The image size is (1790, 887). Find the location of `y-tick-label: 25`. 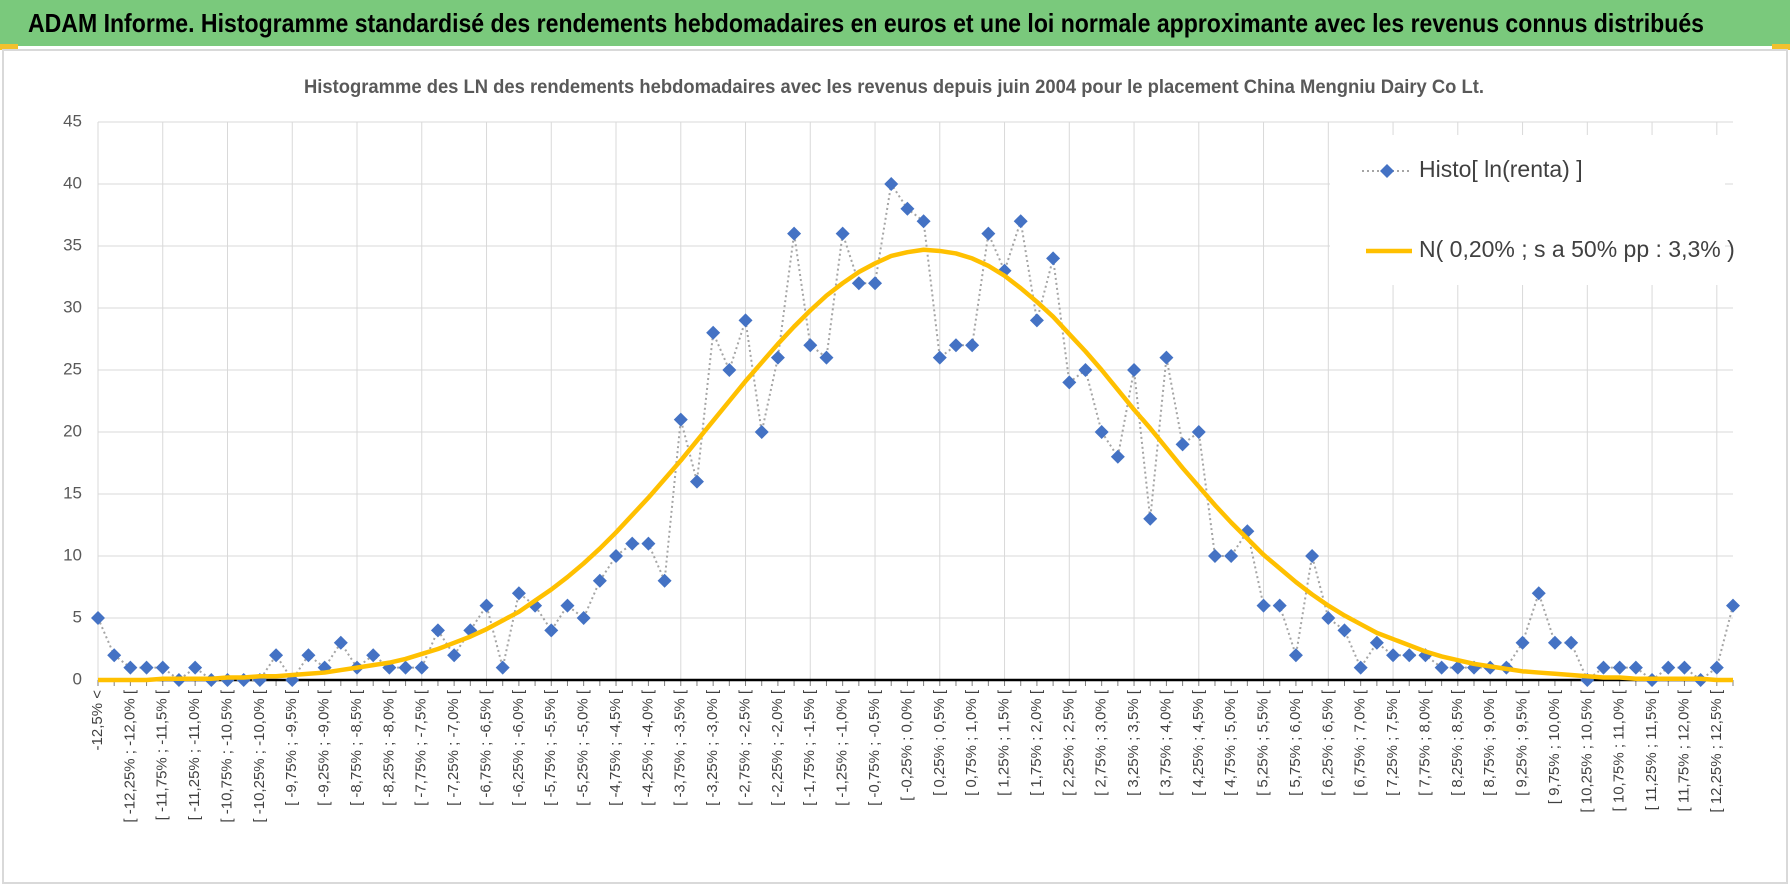

y-tick-label: 25 is located at coordinates (72, 368).